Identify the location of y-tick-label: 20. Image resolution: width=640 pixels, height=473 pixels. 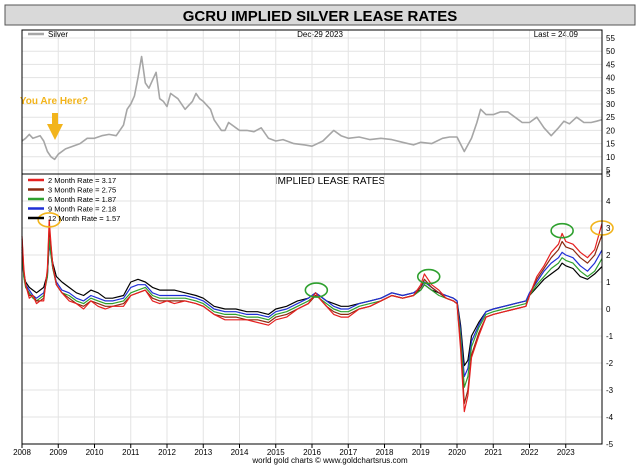
(610, 130).